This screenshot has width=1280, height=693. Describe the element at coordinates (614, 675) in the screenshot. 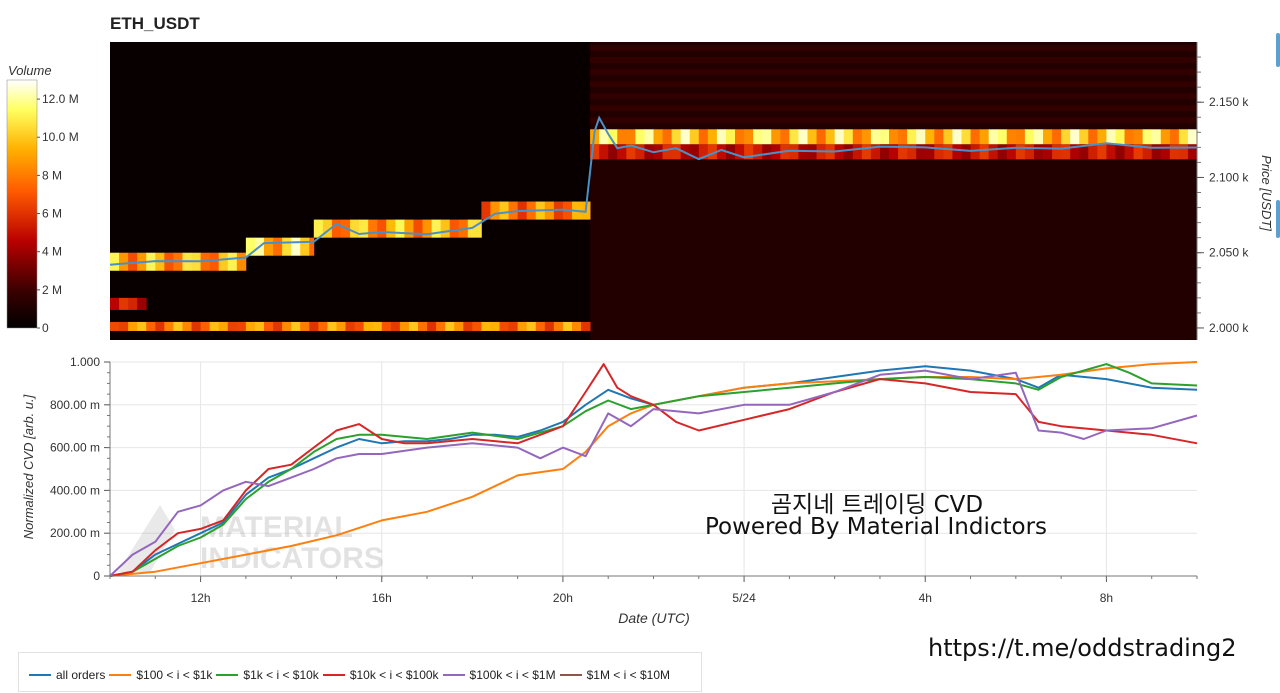

I see `legend-item: $1M < i < $10M` at that location.